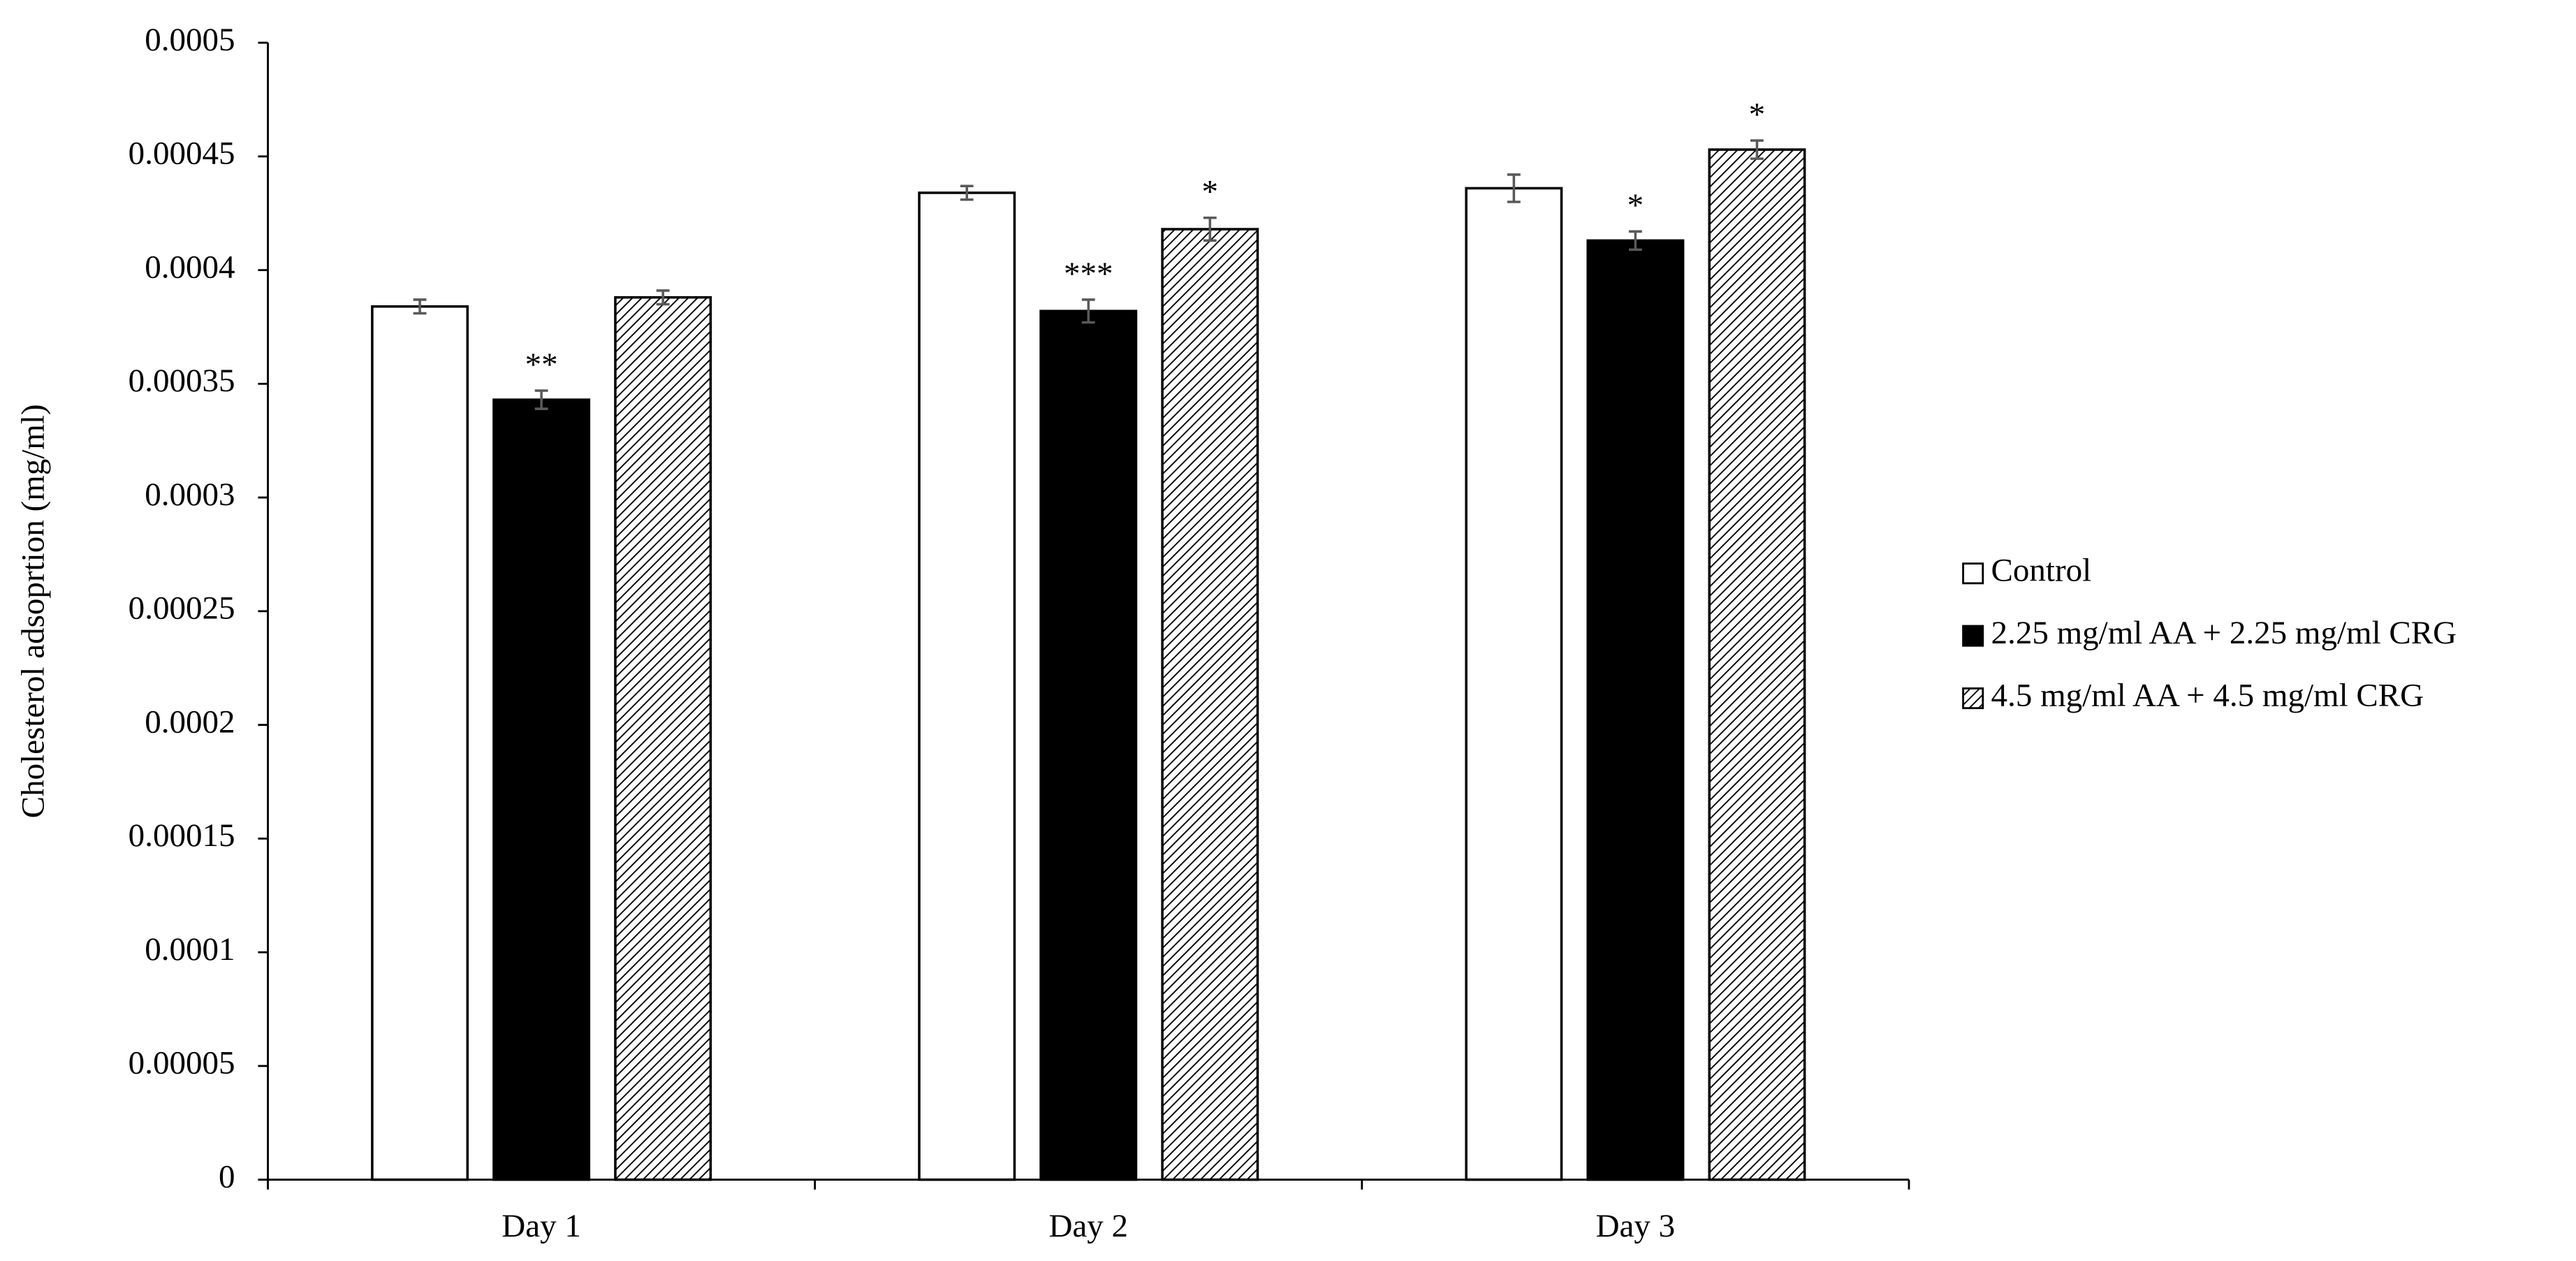  Describe the element at coordinates (541, 1226) in the screenshot. I see `x-tick-label: Day 1` at that location.